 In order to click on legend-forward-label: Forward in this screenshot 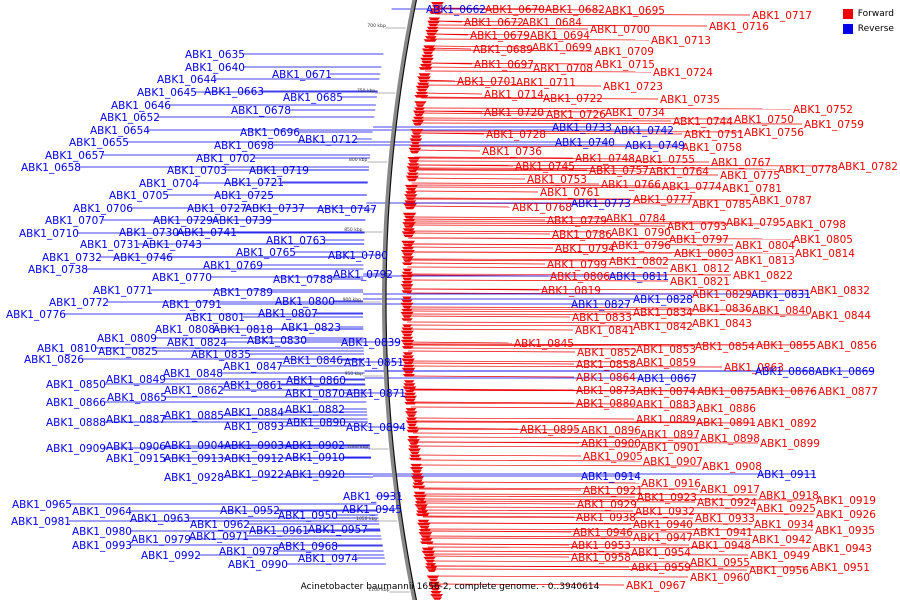, I will do `click(875, 13)`.